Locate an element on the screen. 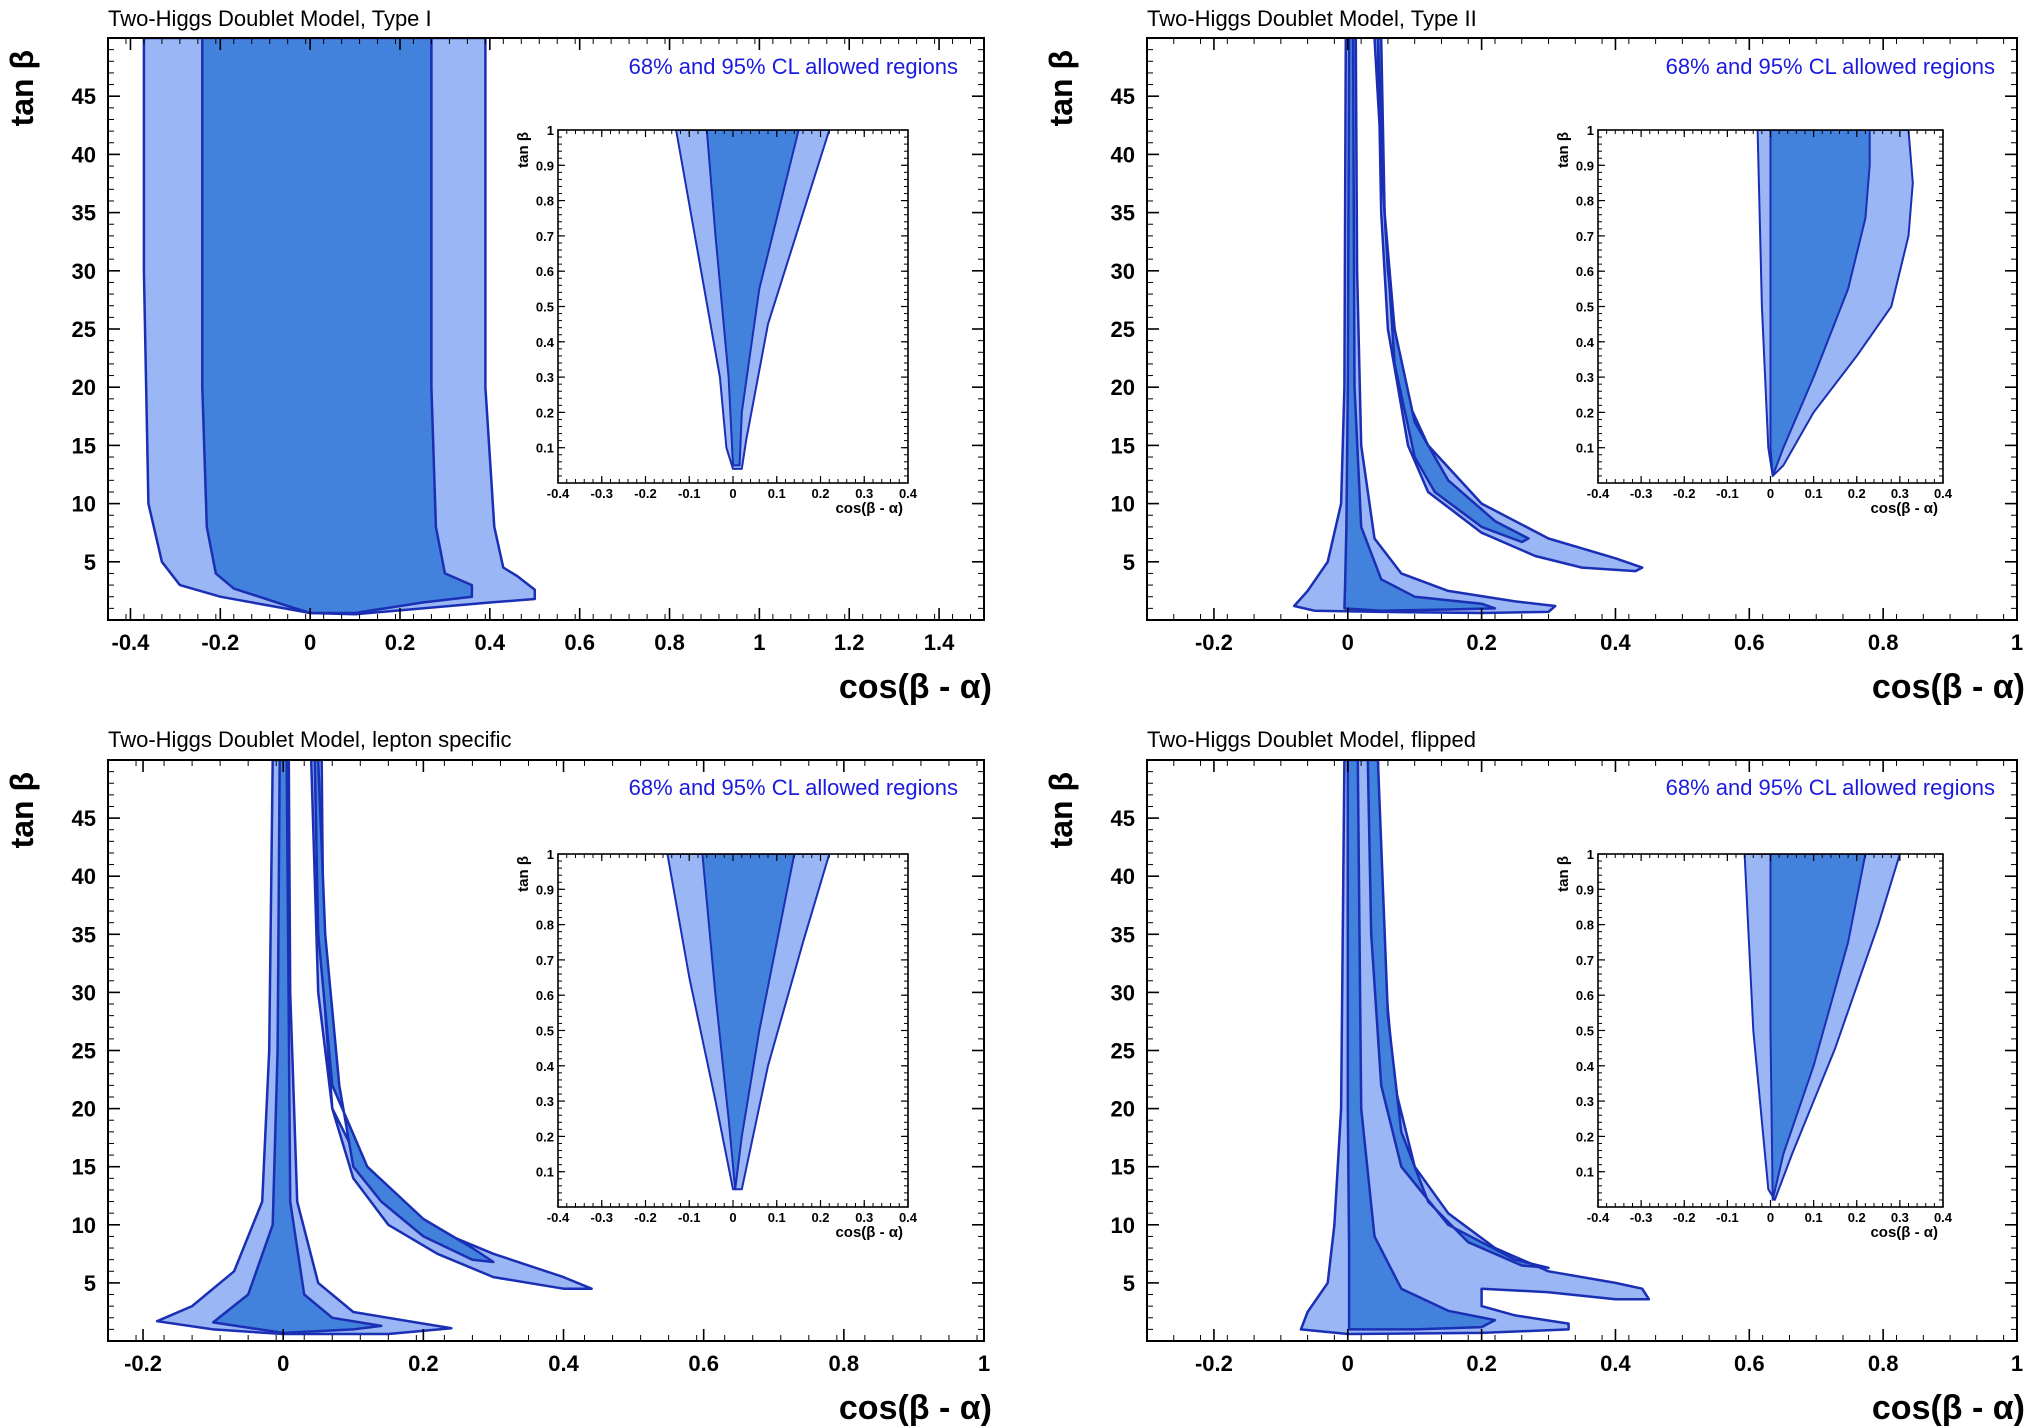  y-tick-label: 40 is located at coordinates (84, 876).